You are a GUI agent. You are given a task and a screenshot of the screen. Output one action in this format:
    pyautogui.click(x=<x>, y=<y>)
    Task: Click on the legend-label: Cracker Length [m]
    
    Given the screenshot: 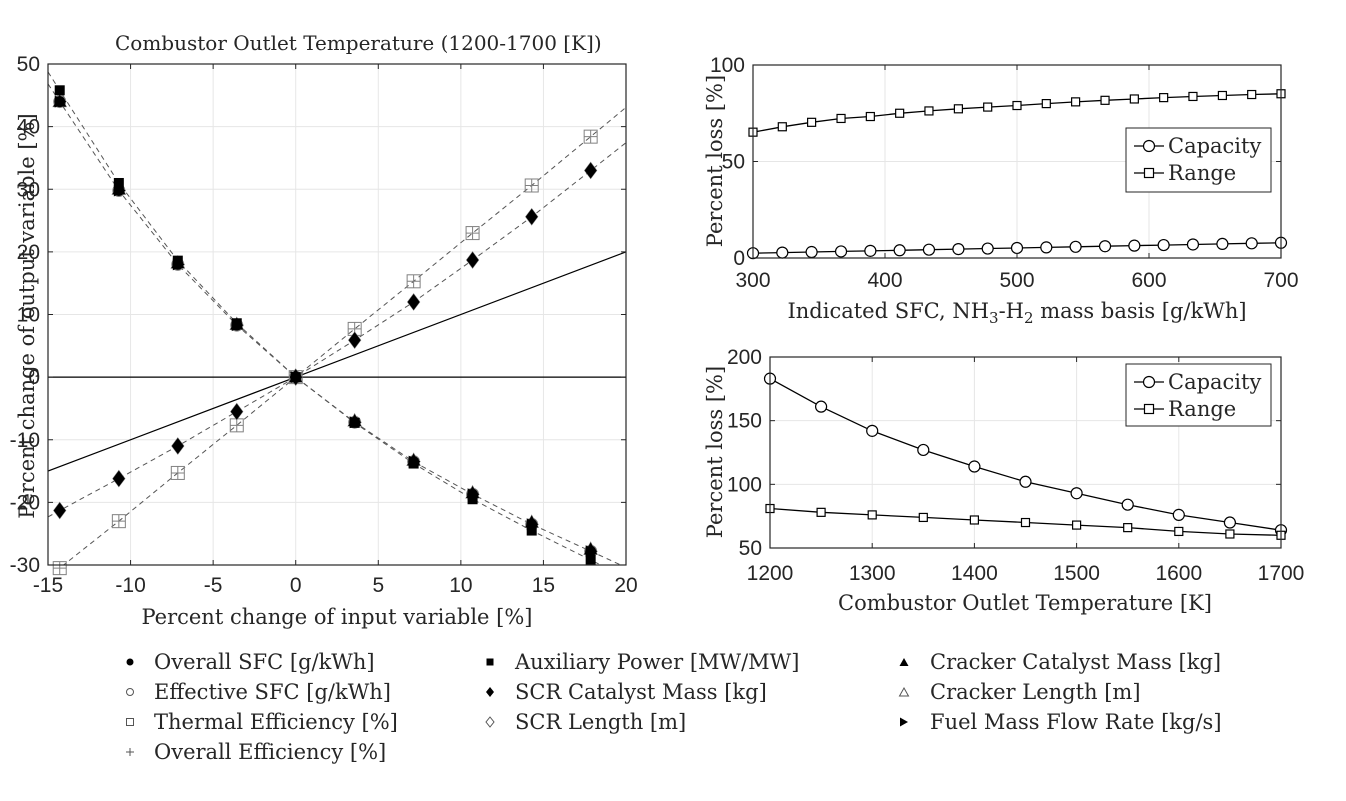 What is the action you would take?
    pyautogui.click(x=1035, y=692)
    